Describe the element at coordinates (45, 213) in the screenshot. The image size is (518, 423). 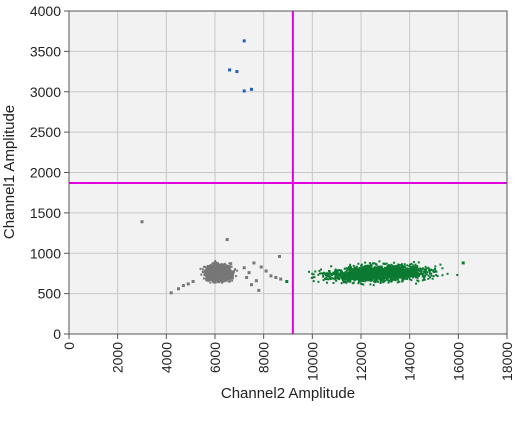
I see `y-tick-label: 1500` at that location.